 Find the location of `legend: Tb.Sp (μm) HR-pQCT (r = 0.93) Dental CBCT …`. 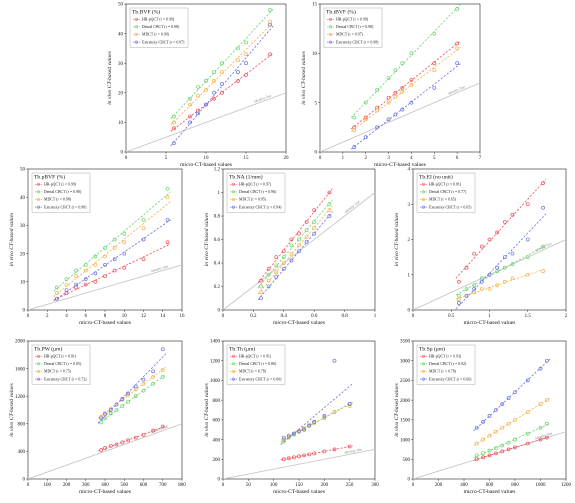

legend: Tb.Sp (μm) HR-pQCT (r = 0.93) Dental CBCT … is located at coordinates (446, 364).